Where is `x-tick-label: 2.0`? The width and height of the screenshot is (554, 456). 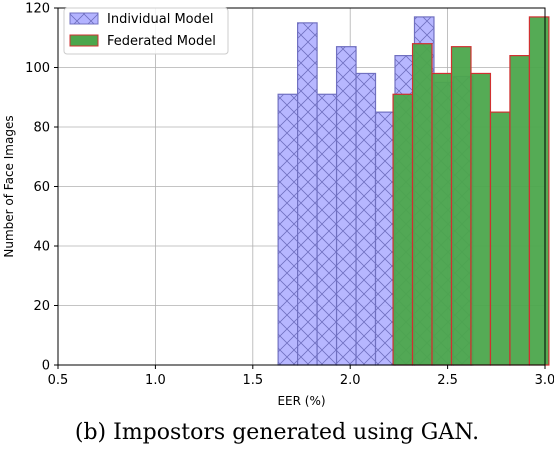
x-tick-label: 2.0 is located at coordinates (350, 380).